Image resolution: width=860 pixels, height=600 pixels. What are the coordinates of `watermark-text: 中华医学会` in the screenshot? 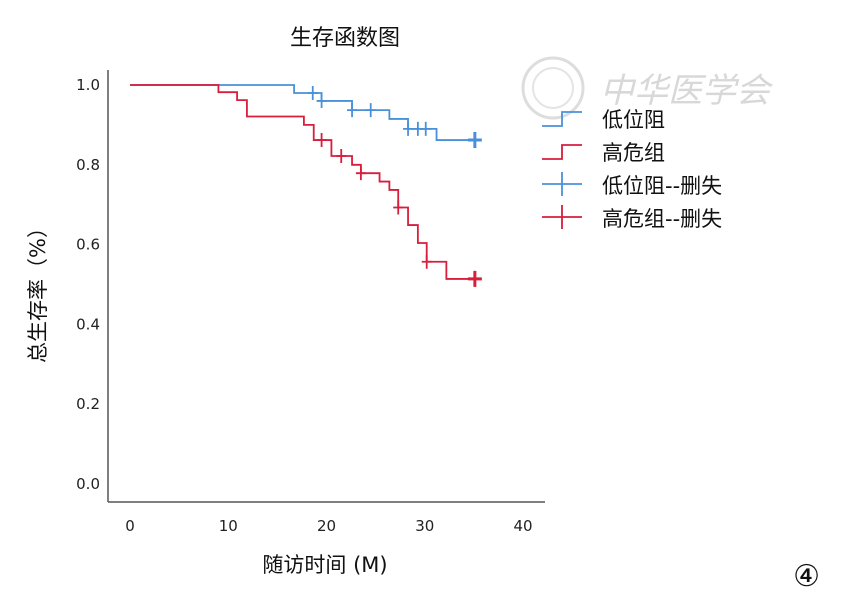 It's located at (687, 91).